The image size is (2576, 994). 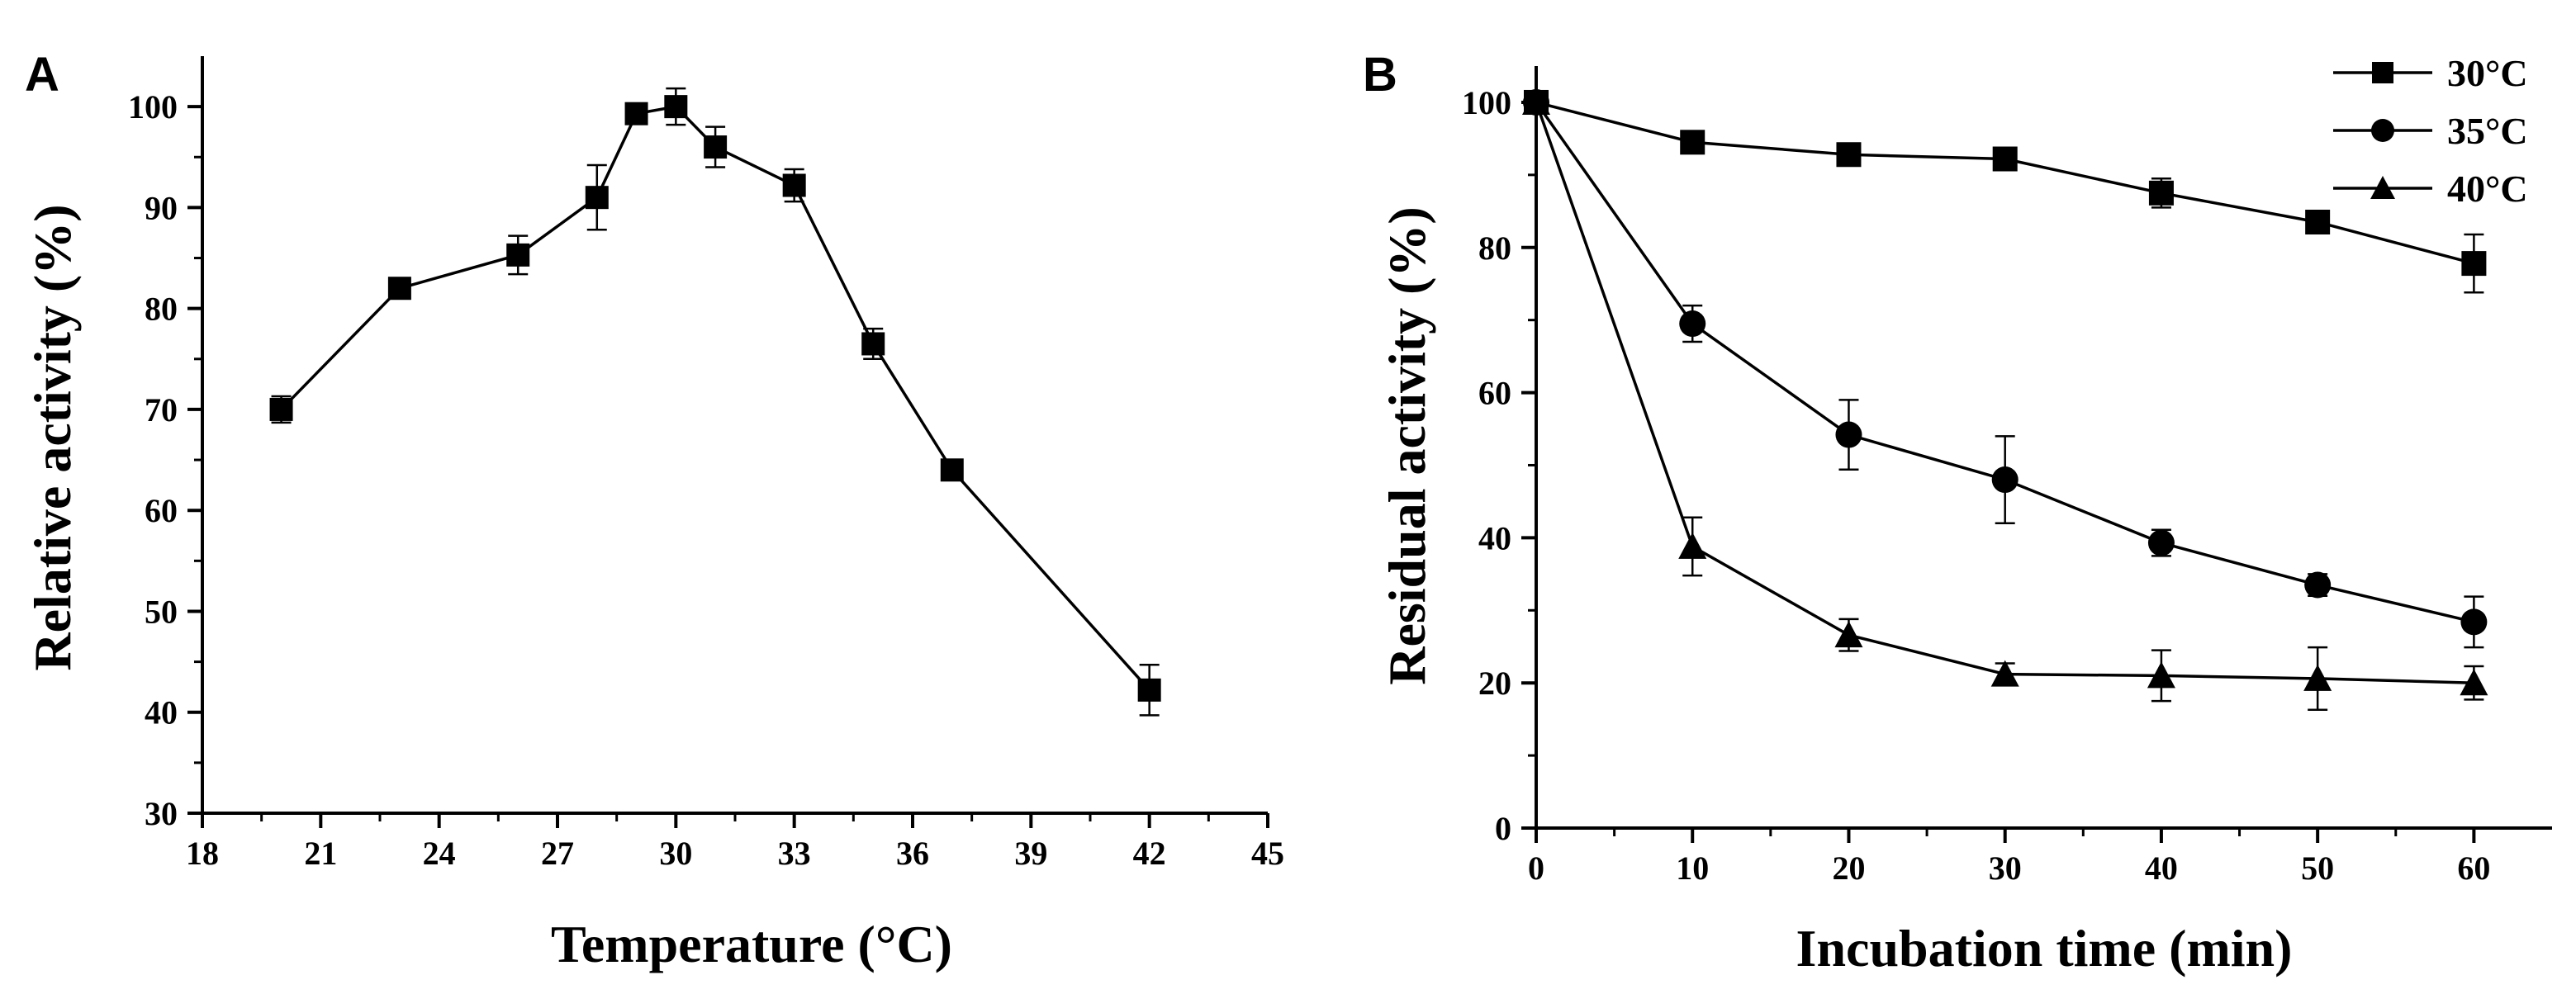 I want to click on panel-label: A, so click(x=42, y=75).